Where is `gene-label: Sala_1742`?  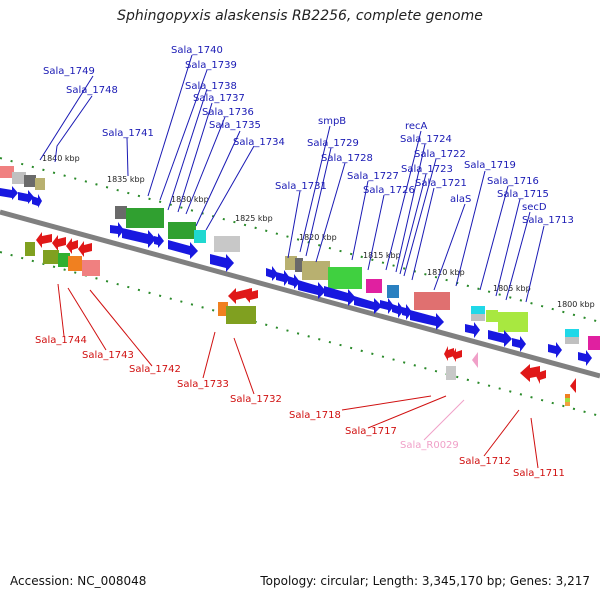
gene-label: Sala_1742 is located at coordinates (155, 369).